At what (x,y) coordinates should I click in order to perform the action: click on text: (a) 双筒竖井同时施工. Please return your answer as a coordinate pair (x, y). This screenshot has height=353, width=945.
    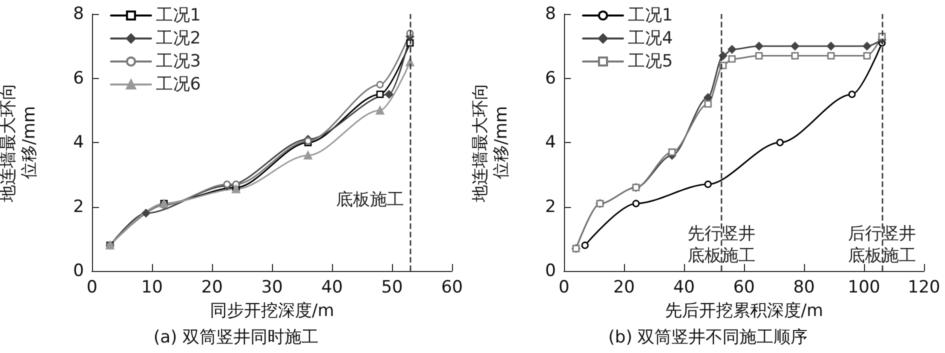
    Looking at the image, I should click on (236, 338).